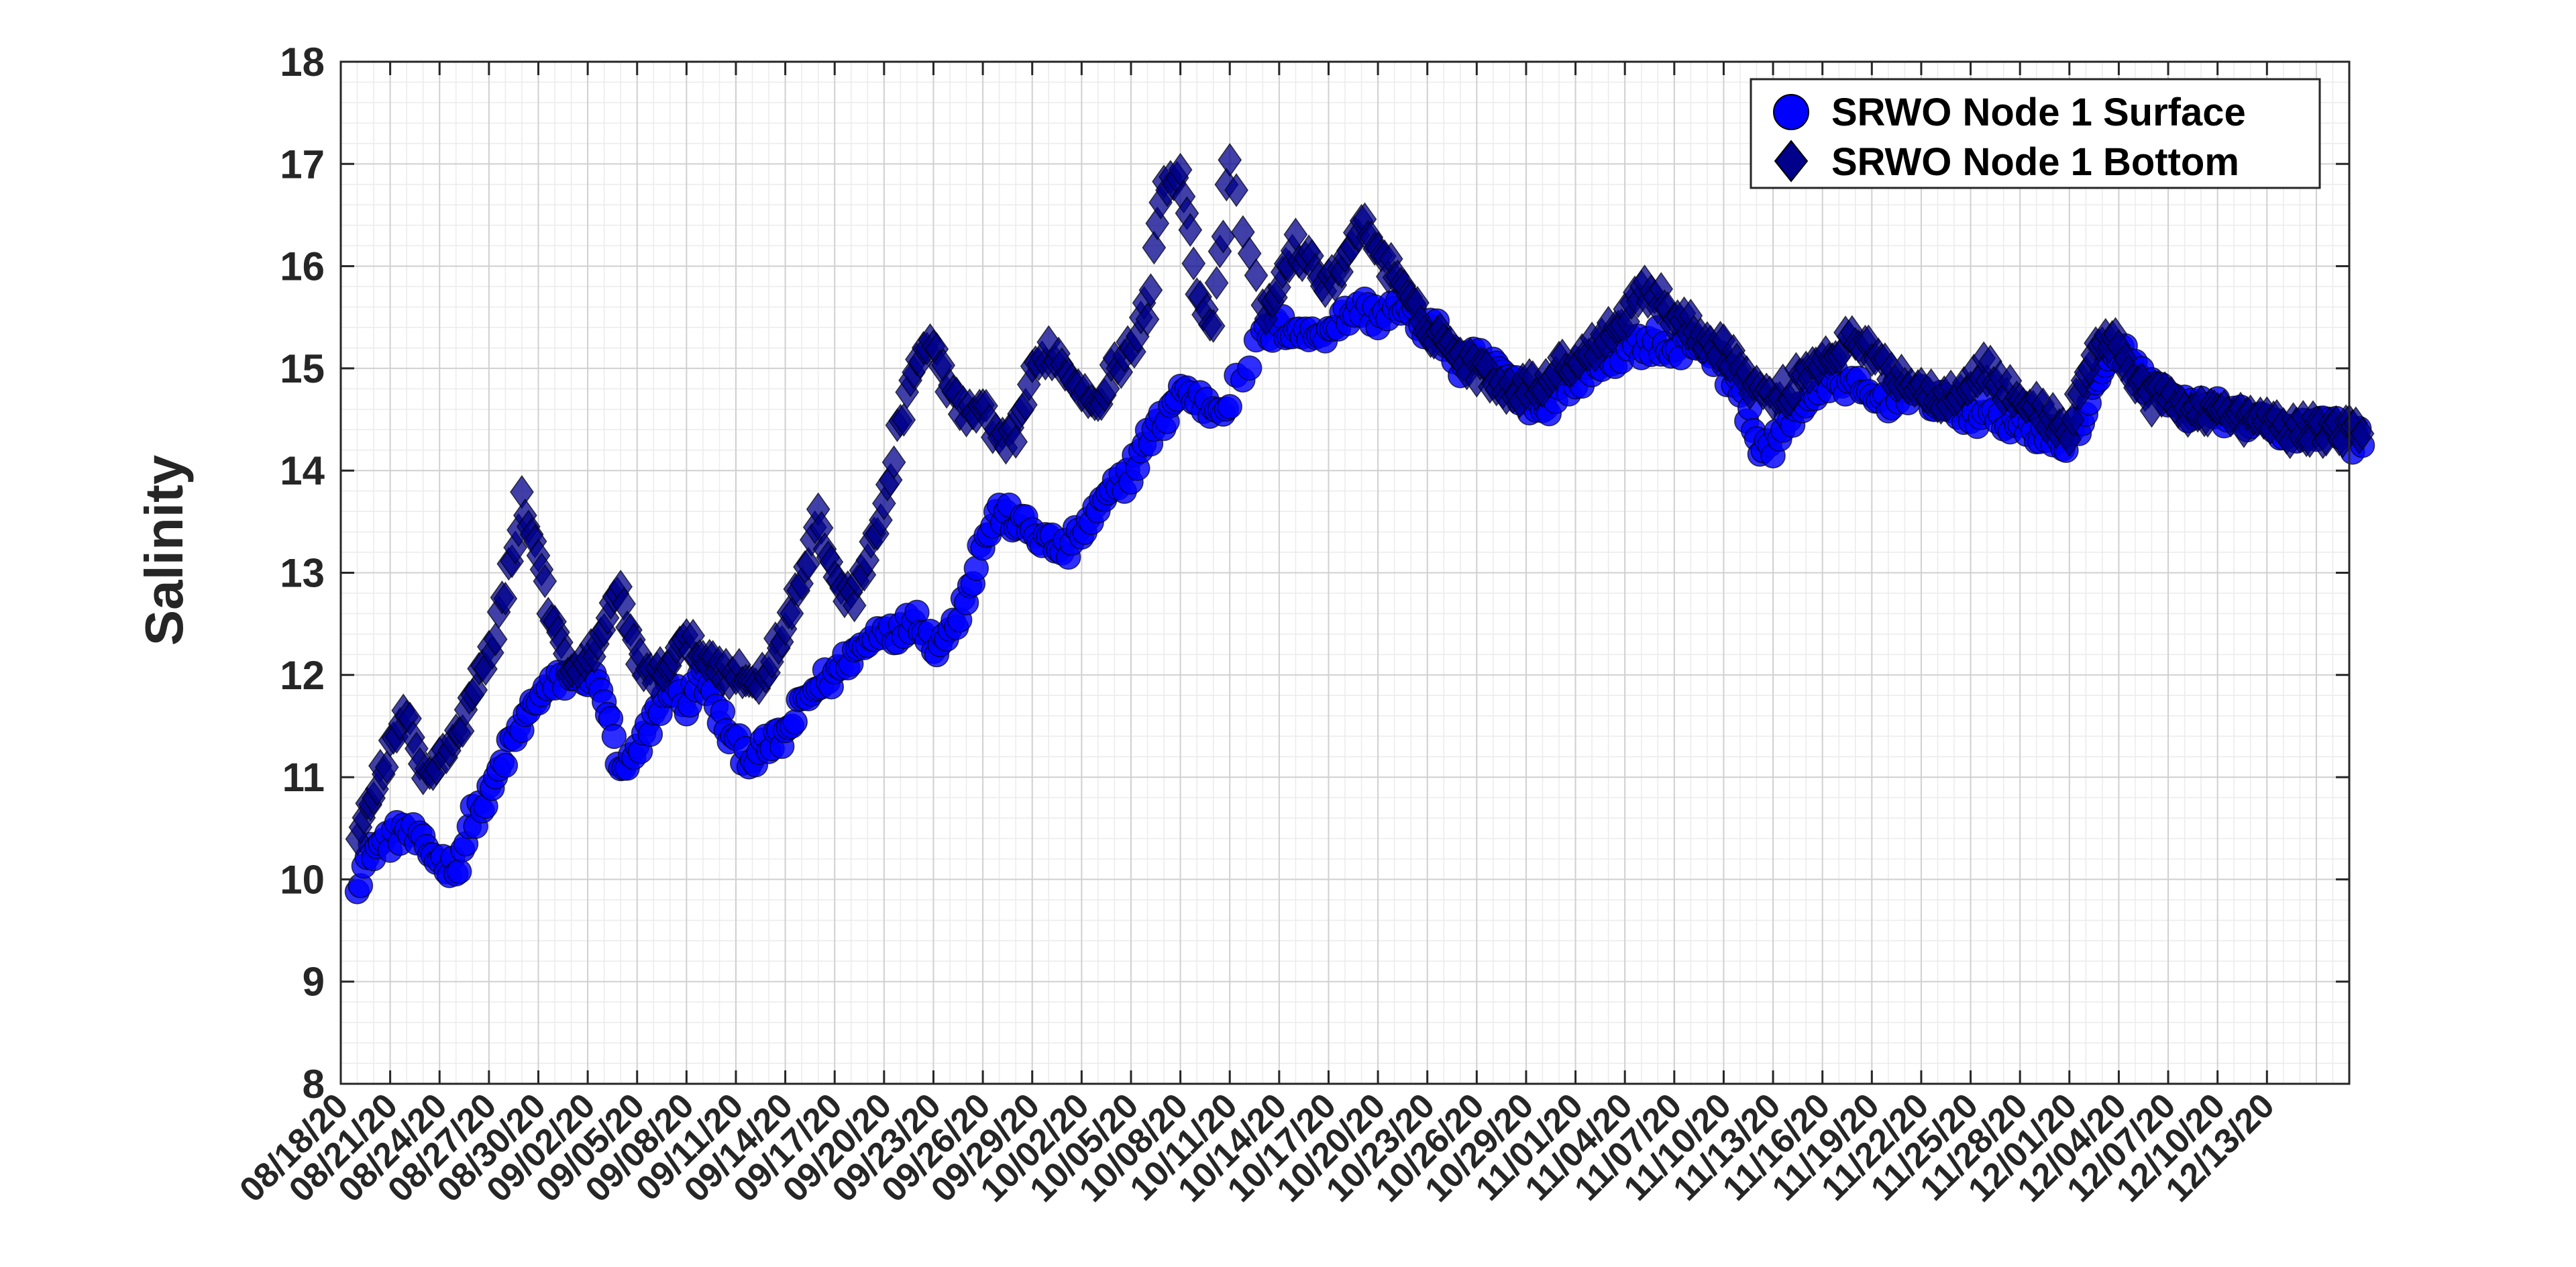  What do you see at coordinates (2038, 112) in the screenshot?
I see `legend-surface-label: SRWO Node 1 Surface` at bounding box center [2038, 112].